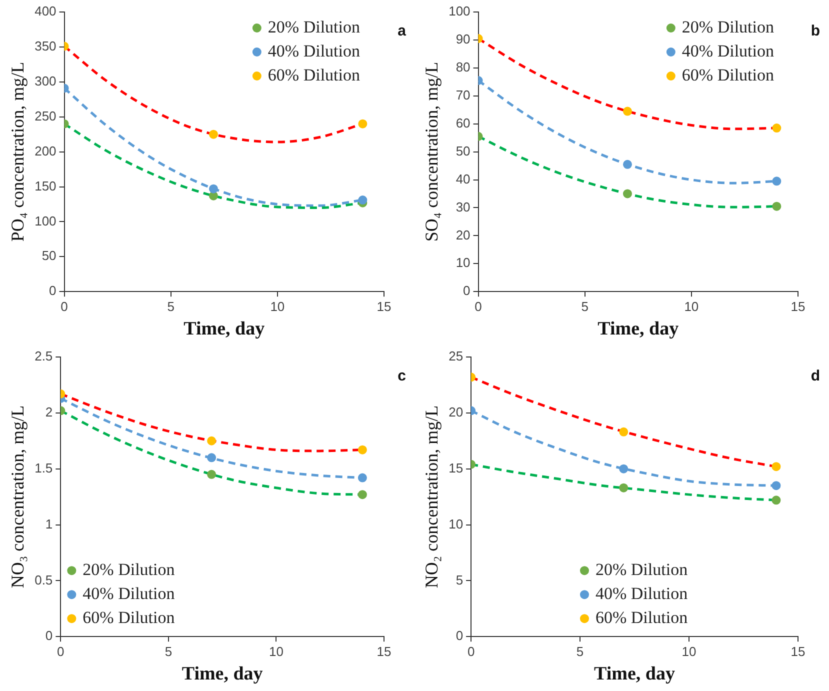 The height and width of the screenshot is (691, 829). What do you see at coordinates (463, 67) in the screenshot?
I see `y-tick-label: 80` at bounding box center [463, 67].